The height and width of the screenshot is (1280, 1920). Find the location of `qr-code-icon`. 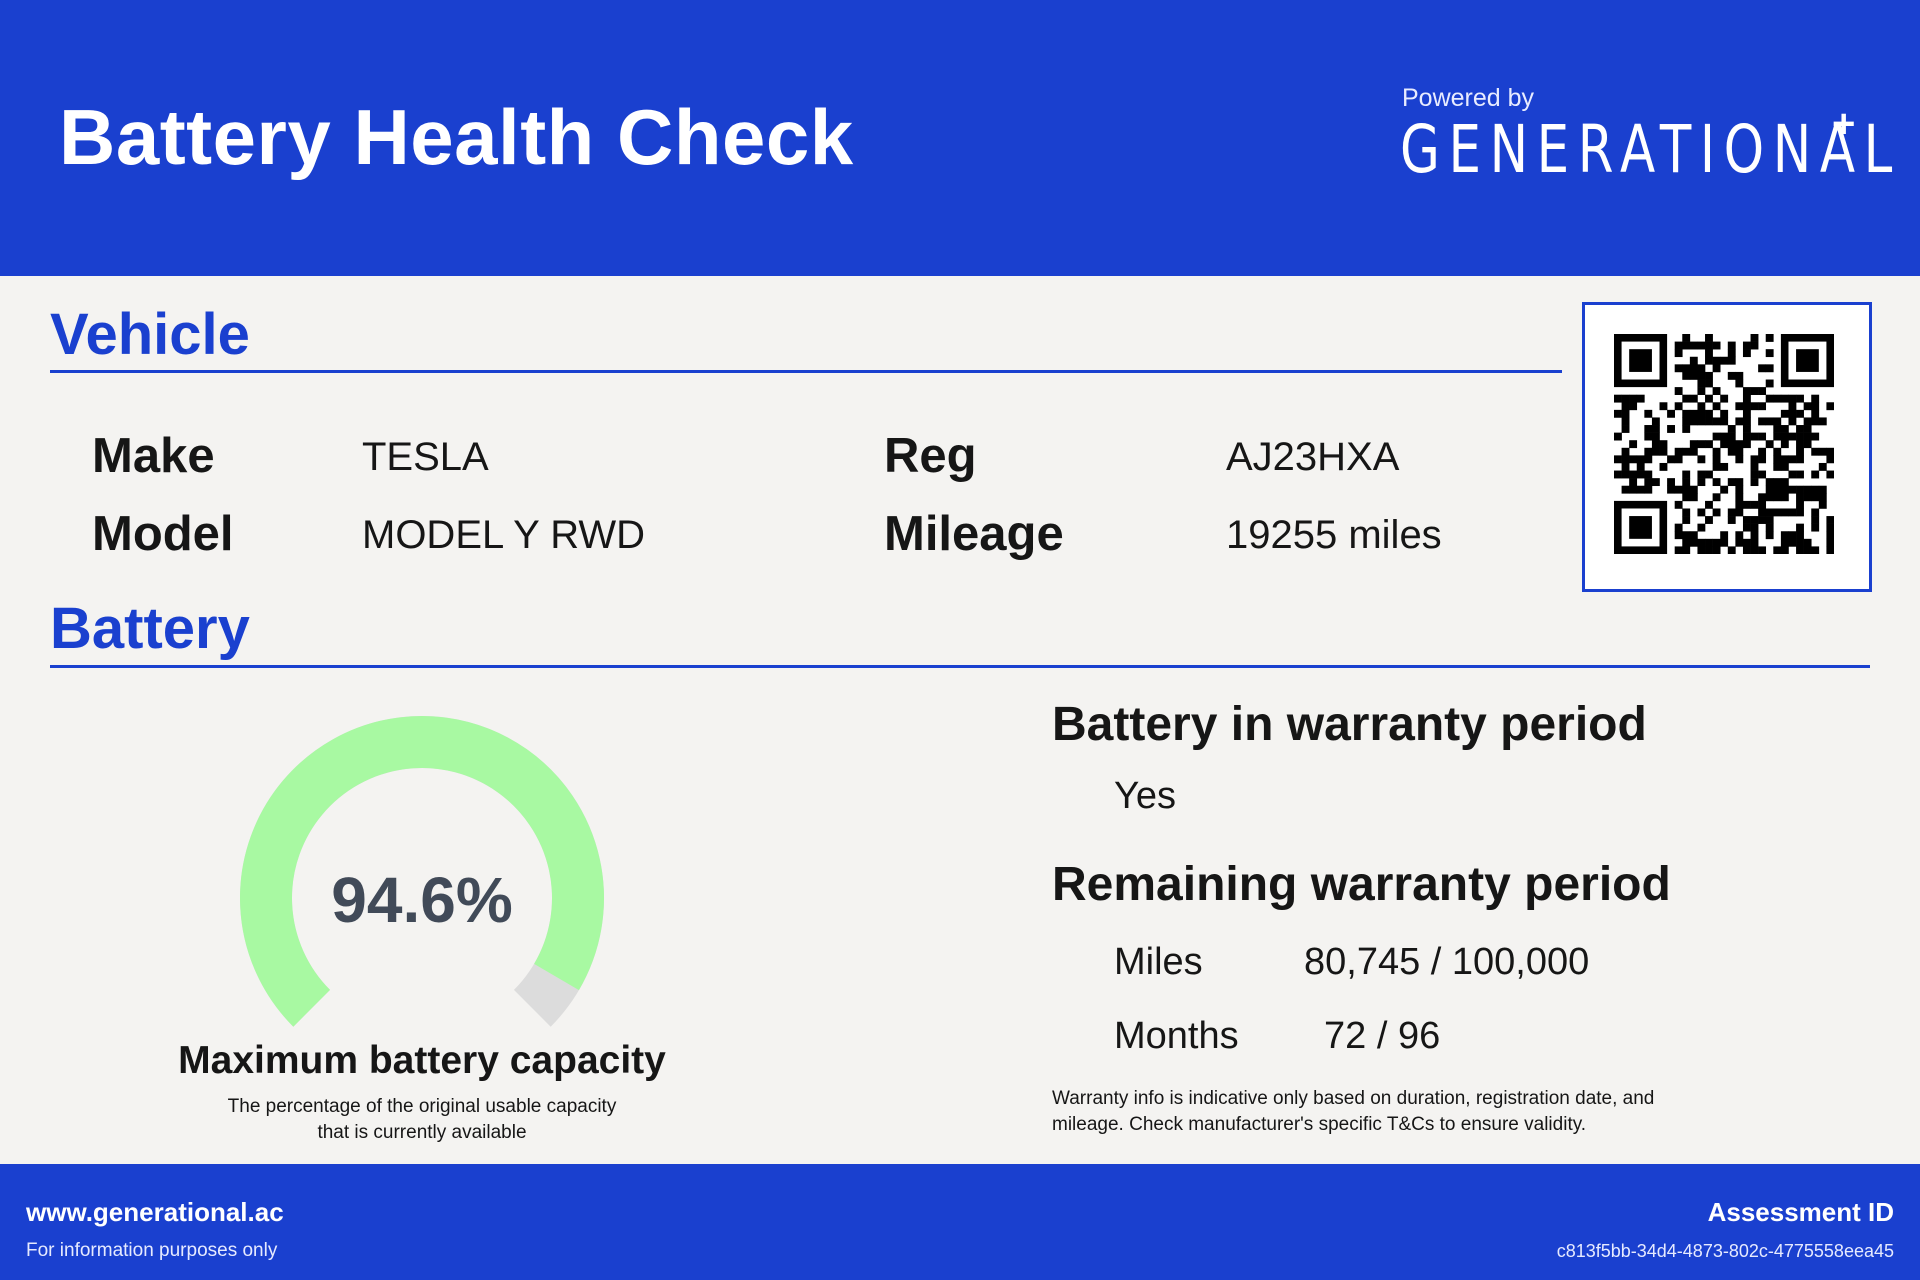

qr-code-icon is located at coordinates (1724, 444).